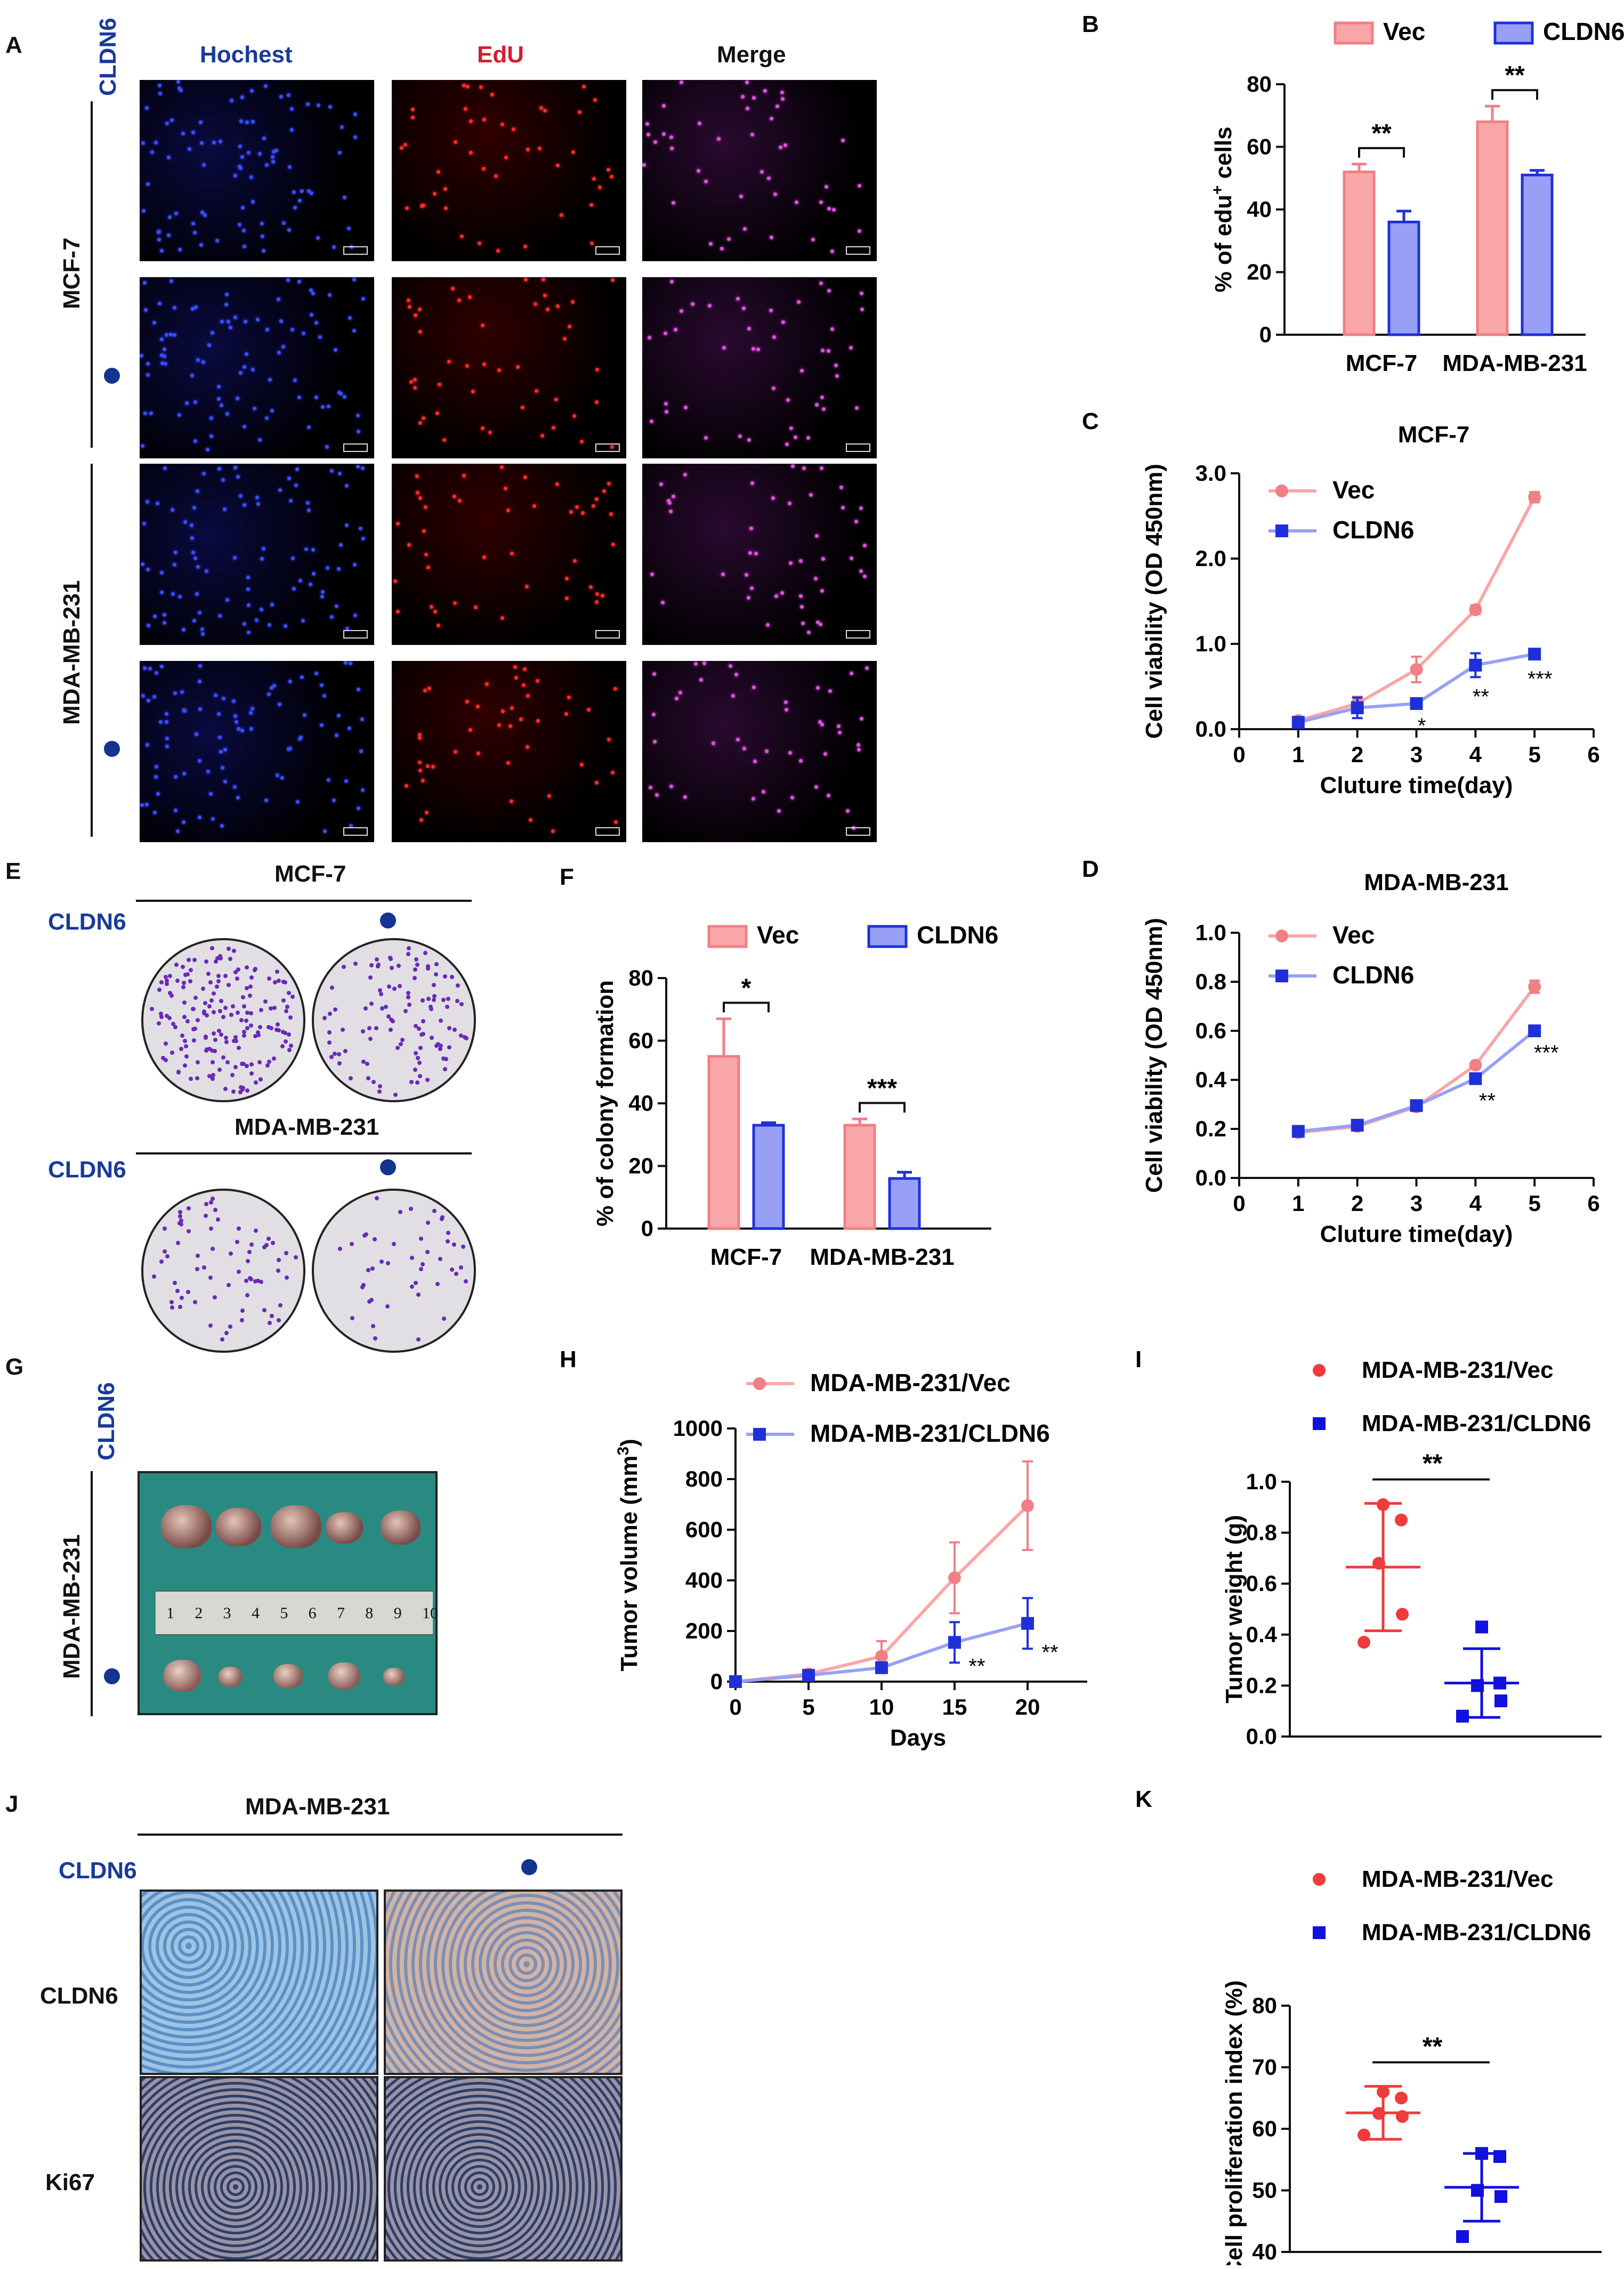 This screenshot has width=1624, height=2269. Describe the element at coordinates (310, 874) in the screenshot. I see `panel-e-group-mcf7: MCF-7` at that location.